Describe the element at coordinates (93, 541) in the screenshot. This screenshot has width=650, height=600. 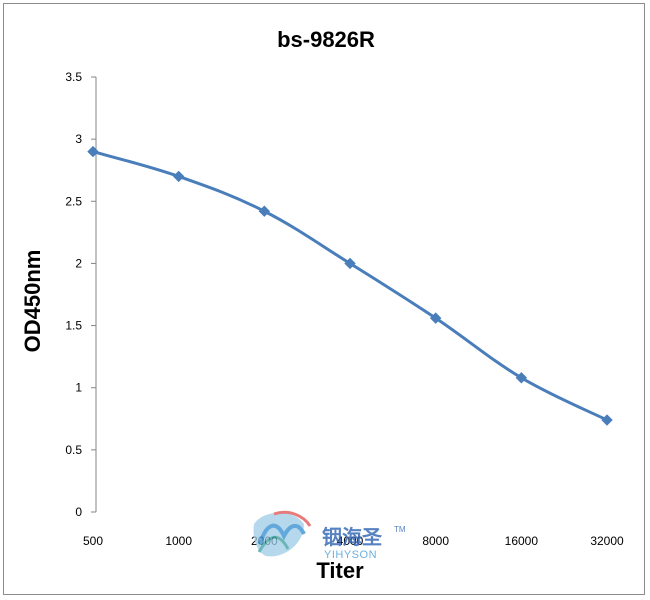
I see `x-tick-label: 500` at that location.